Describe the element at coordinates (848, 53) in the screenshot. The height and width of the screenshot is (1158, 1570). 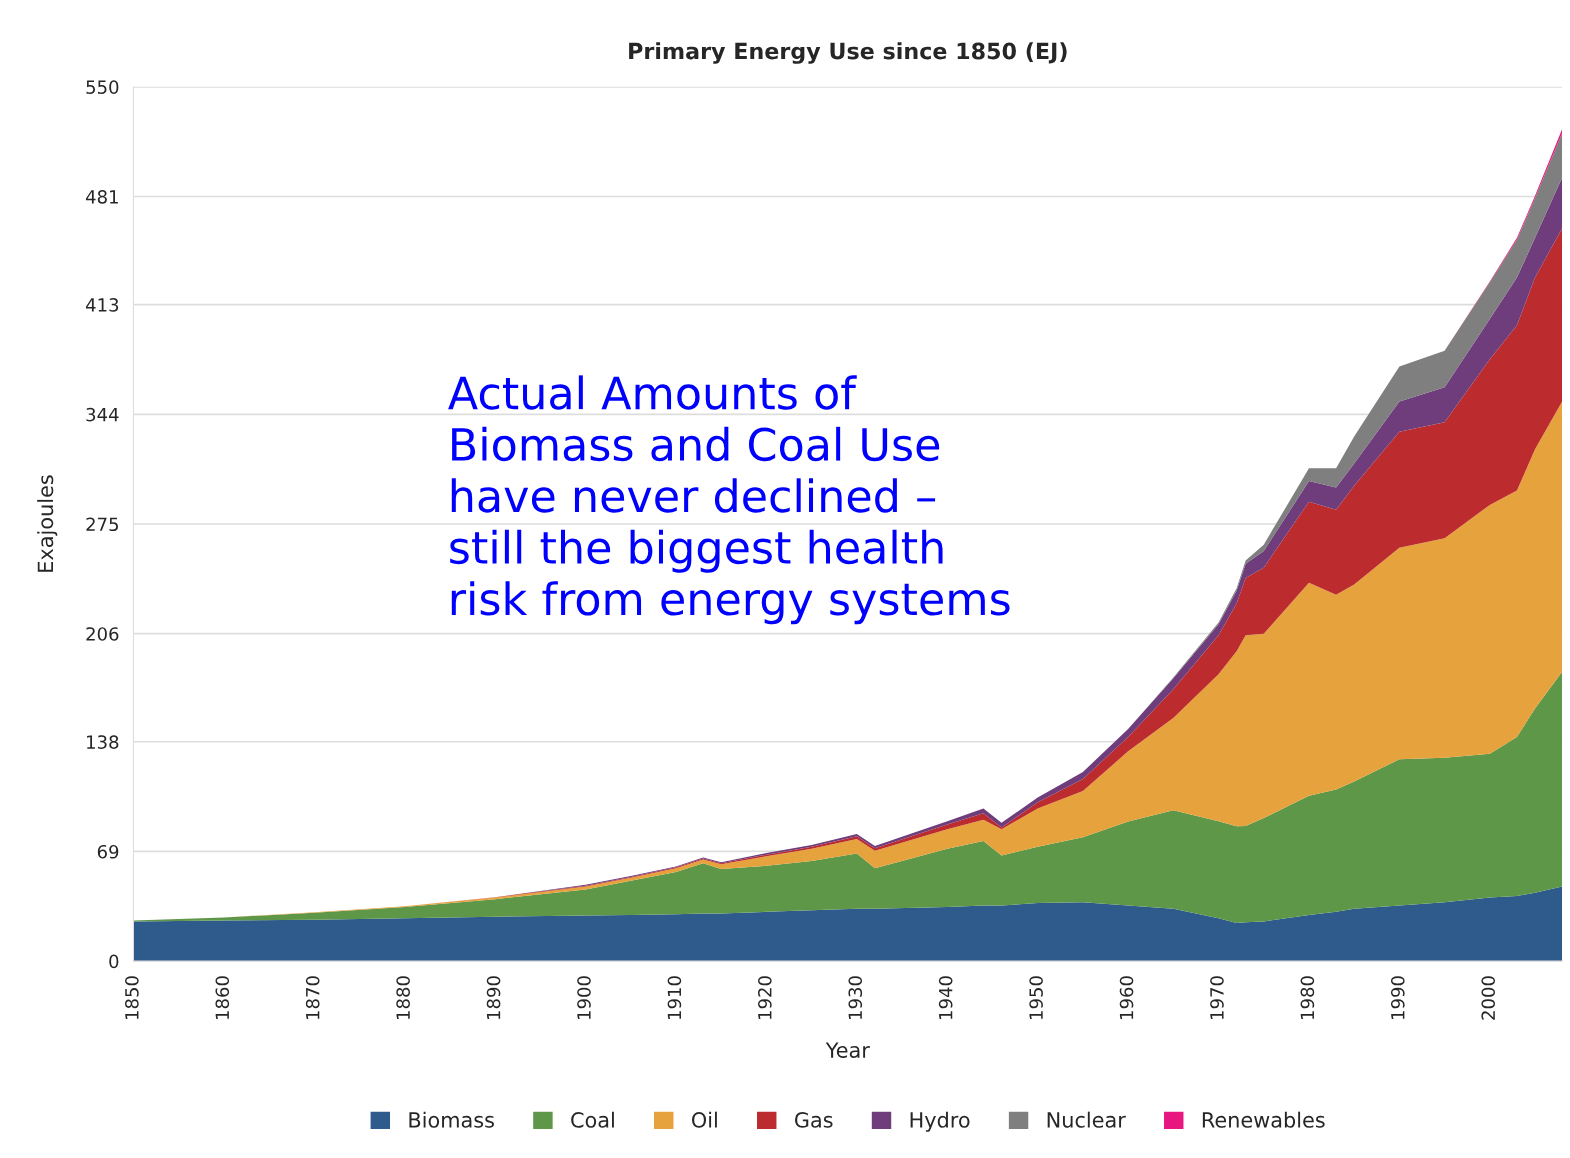
I see `chart-title: Primary Energy Use since 1850 (EJ)` at that location.